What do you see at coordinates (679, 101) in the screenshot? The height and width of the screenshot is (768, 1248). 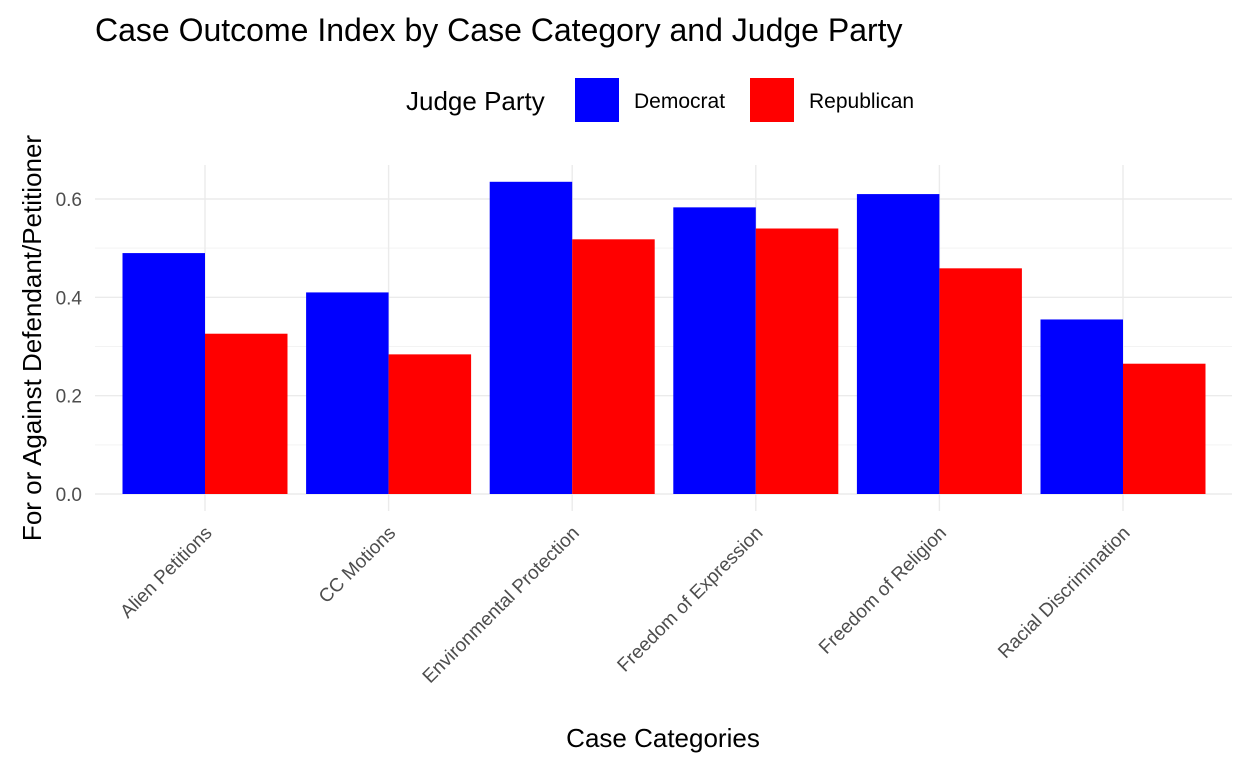 I see `legend-label-democrat: Democrat` at bounding box center [679, 101].